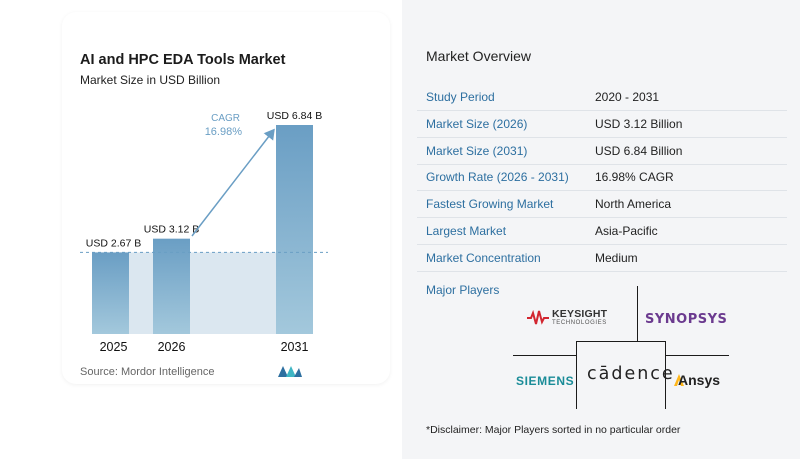 The width and height of the screenshot is (800, 459). What do you see at coordinates (171, 286) in the screenshot?
I see `bar-2026` at bounding box center [171, 286].